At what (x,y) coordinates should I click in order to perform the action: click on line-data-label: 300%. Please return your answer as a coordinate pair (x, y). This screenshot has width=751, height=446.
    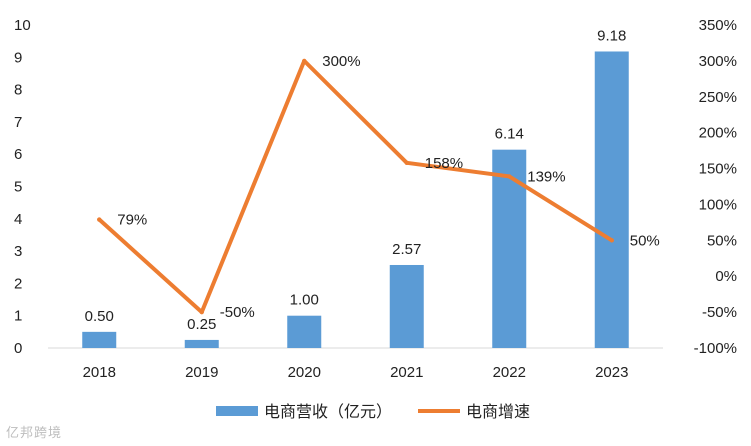
    Looking at the image, I should click on (341, 61).